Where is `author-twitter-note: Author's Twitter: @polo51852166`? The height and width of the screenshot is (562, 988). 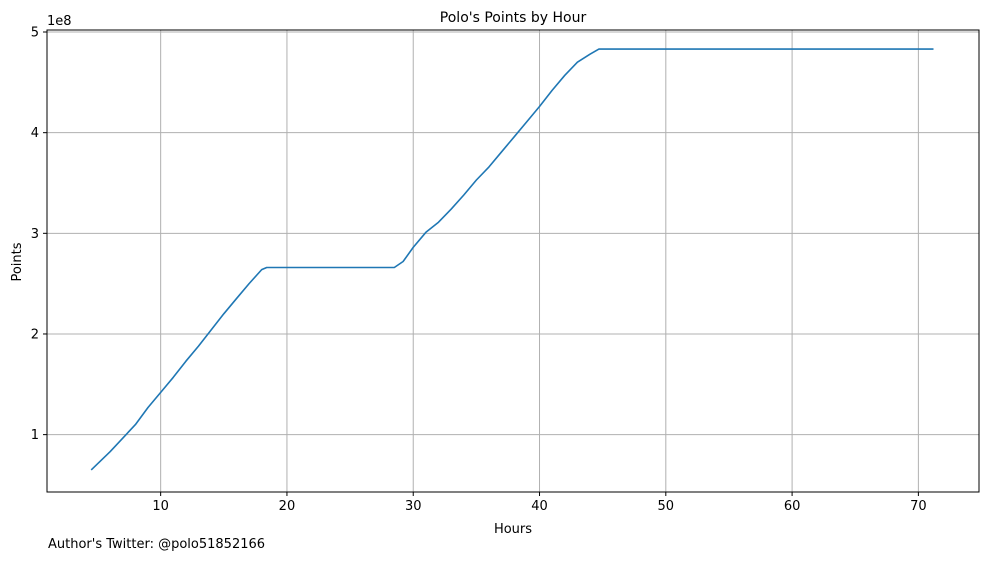 author-twitter-note: Author's Twitter: @polo51852166 is located at coordinates (157, 544).